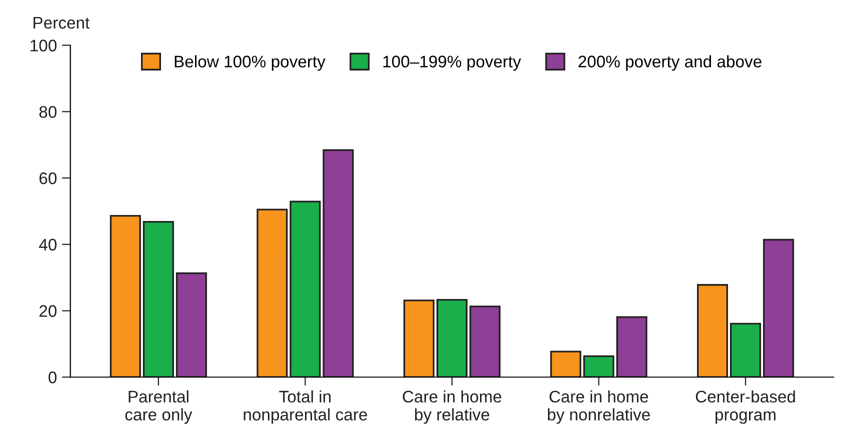 The width and height of the screenshot is (848, 431). What do you see at coordinates (452, 63) in the screenshot?
I see `legend-label: 100–199% poverty` at bounding box center [452, 63].